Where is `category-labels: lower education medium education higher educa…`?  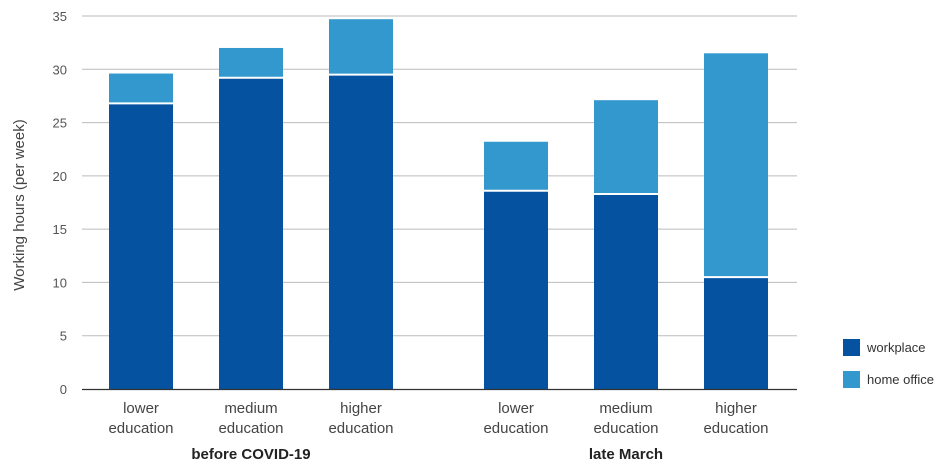
category-labels: lower education medium education higher educa… is located at coordinates (438, 418).